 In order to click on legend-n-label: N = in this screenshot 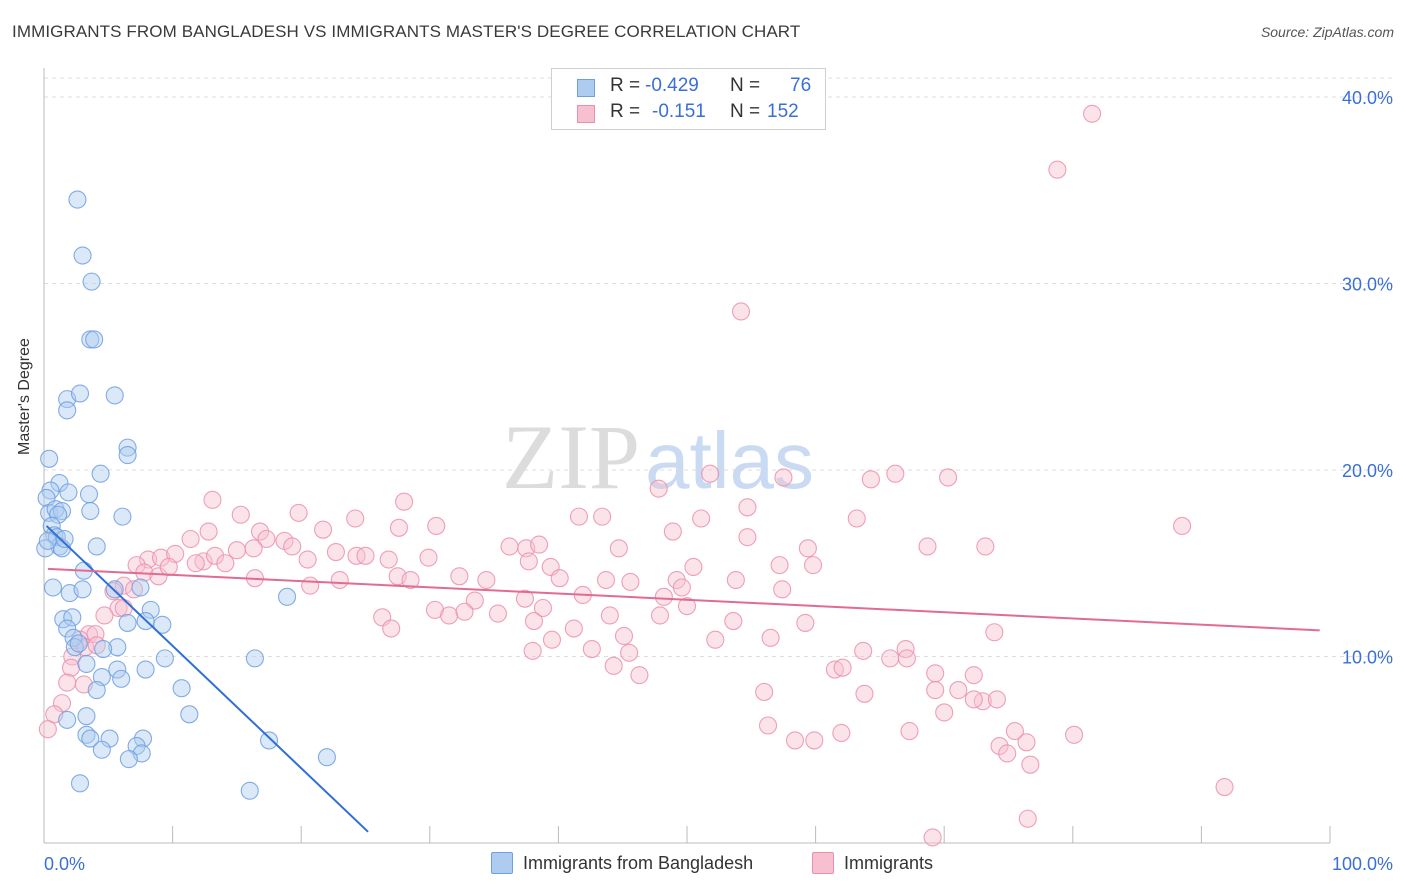, I will do `click(745, 85)`.